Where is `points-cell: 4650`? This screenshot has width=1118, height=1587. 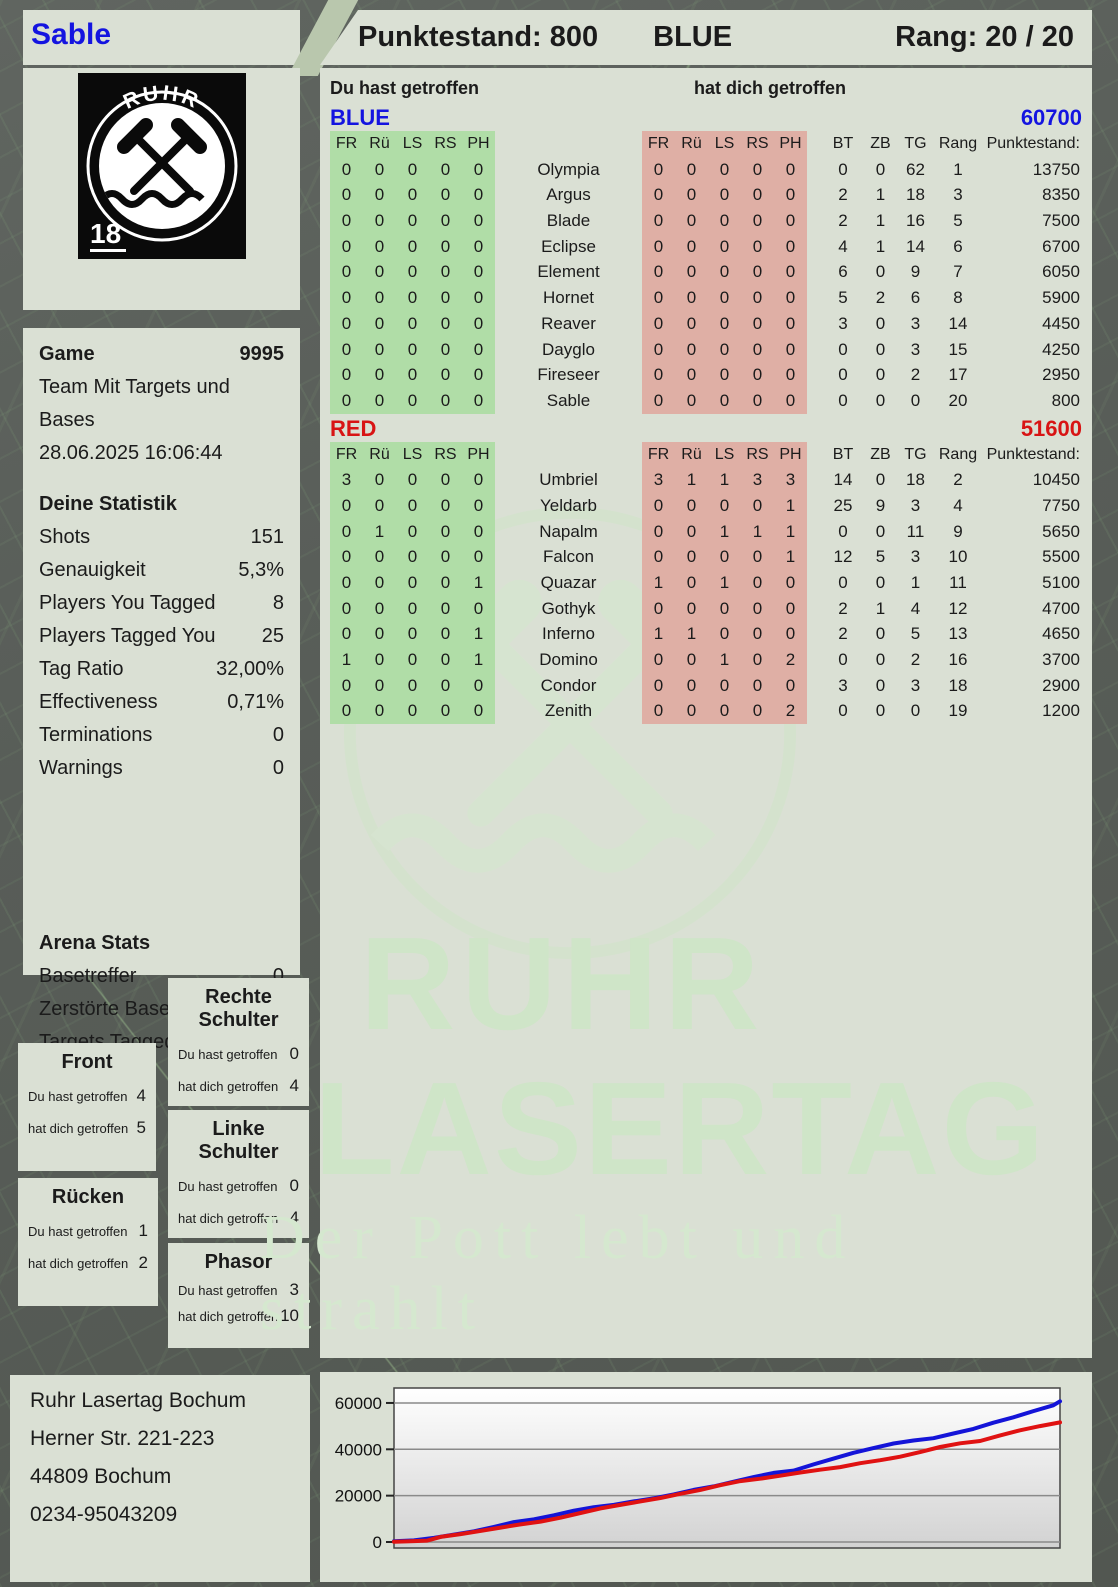 points-cell: 4650 is located at coordinates (1061, 634).